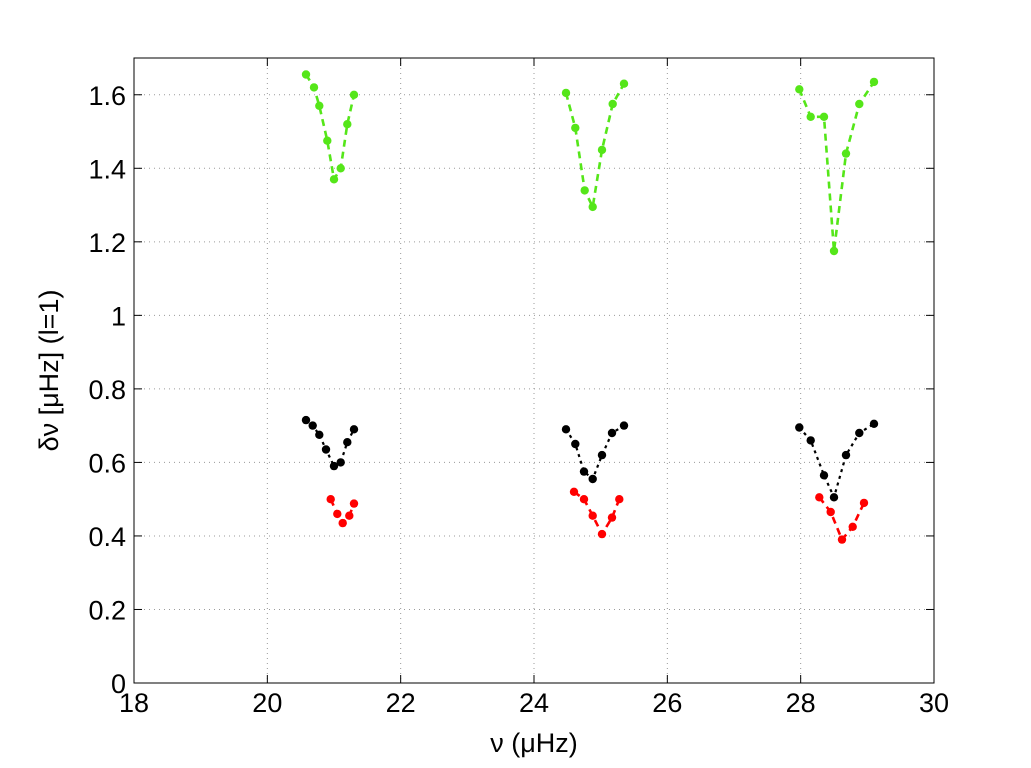 The width and height of the screenshot is (1031, 768). I want to click on x-tick-label: 18, so click(134, 703).